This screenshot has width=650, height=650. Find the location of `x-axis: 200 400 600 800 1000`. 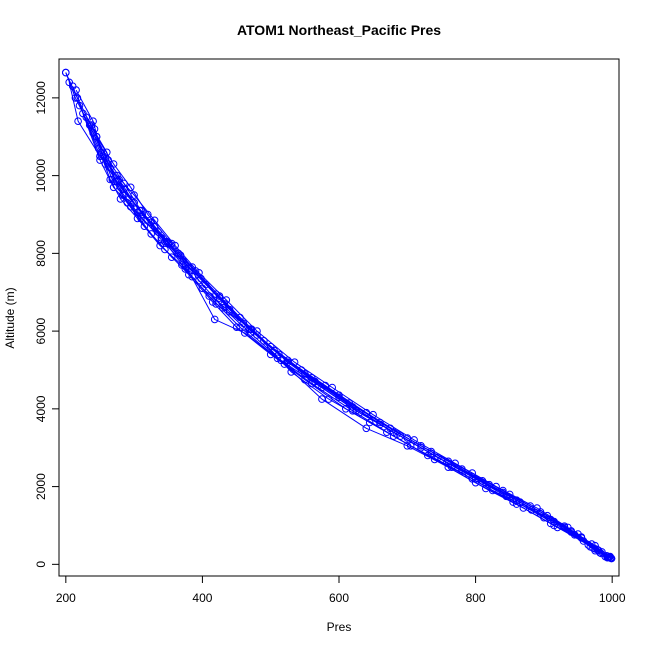

x-axis: 200 400 600 800 1000 is located at coordinates (341, 590).